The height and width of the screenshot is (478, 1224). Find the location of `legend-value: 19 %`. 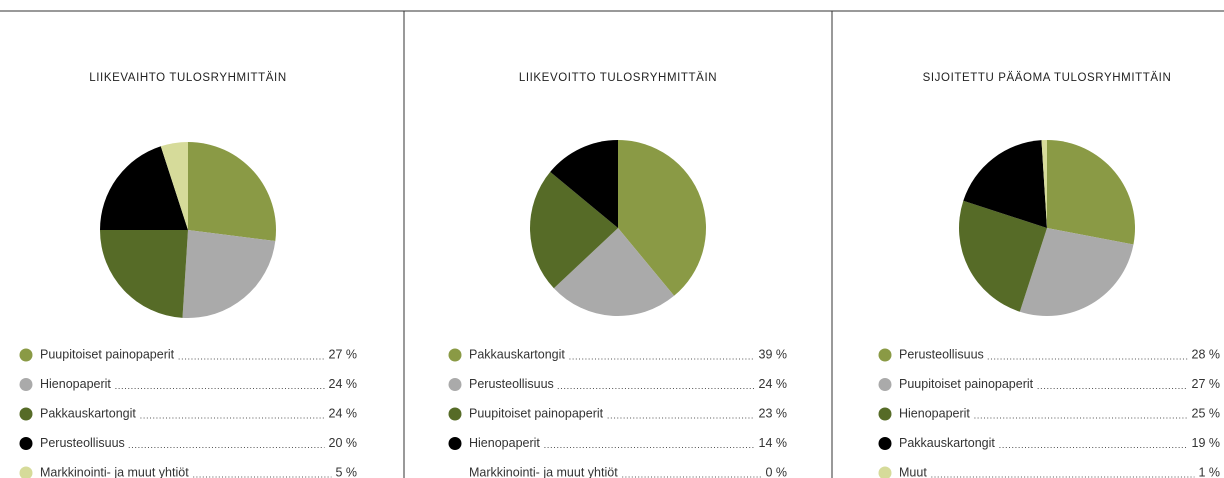

legend-value: 19 % is located at coordinates (1206, 443).